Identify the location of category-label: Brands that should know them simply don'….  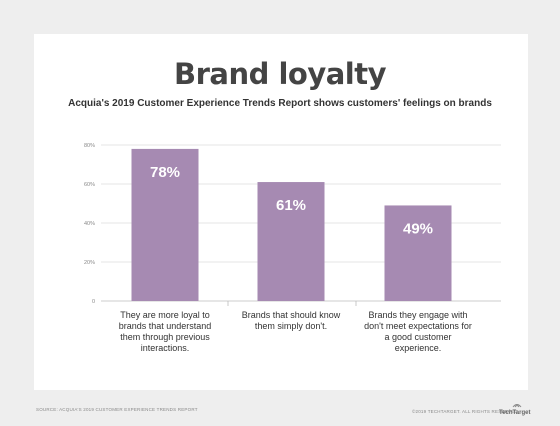
(291, 320).